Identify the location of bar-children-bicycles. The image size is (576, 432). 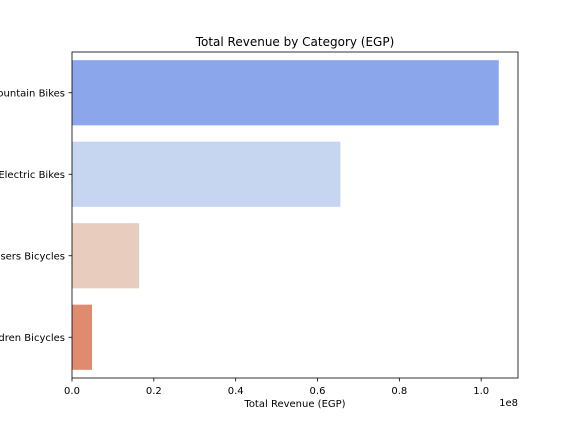
(82, 337).